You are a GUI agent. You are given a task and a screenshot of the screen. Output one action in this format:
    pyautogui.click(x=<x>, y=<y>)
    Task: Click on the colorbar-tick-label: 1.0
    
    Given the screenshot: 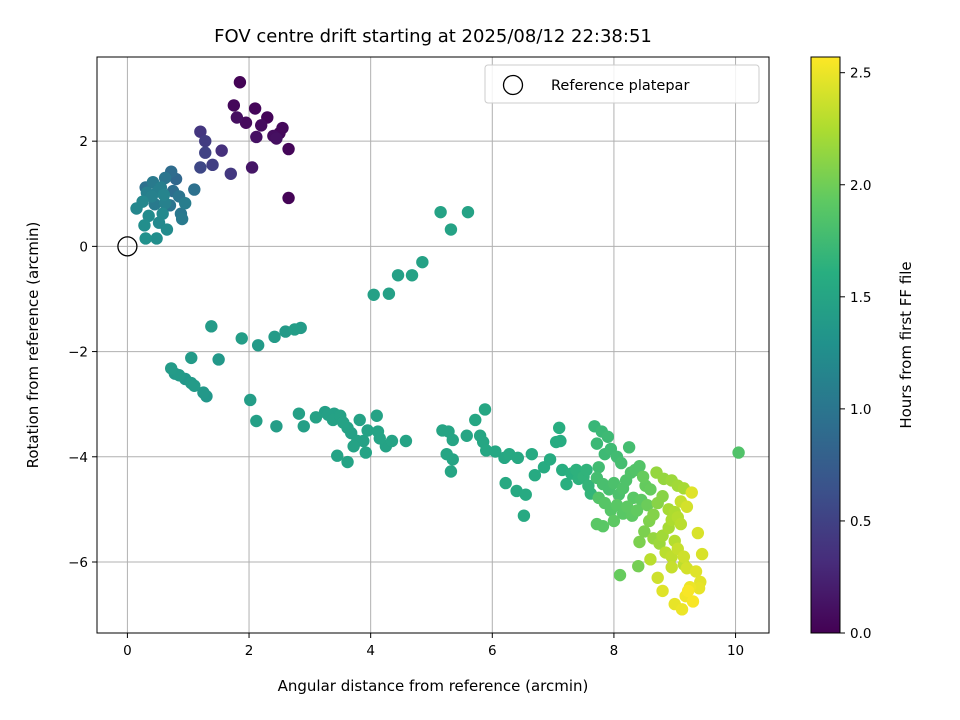 What is the action you would take?
    pyautogui.click(x=860, y=410)
    